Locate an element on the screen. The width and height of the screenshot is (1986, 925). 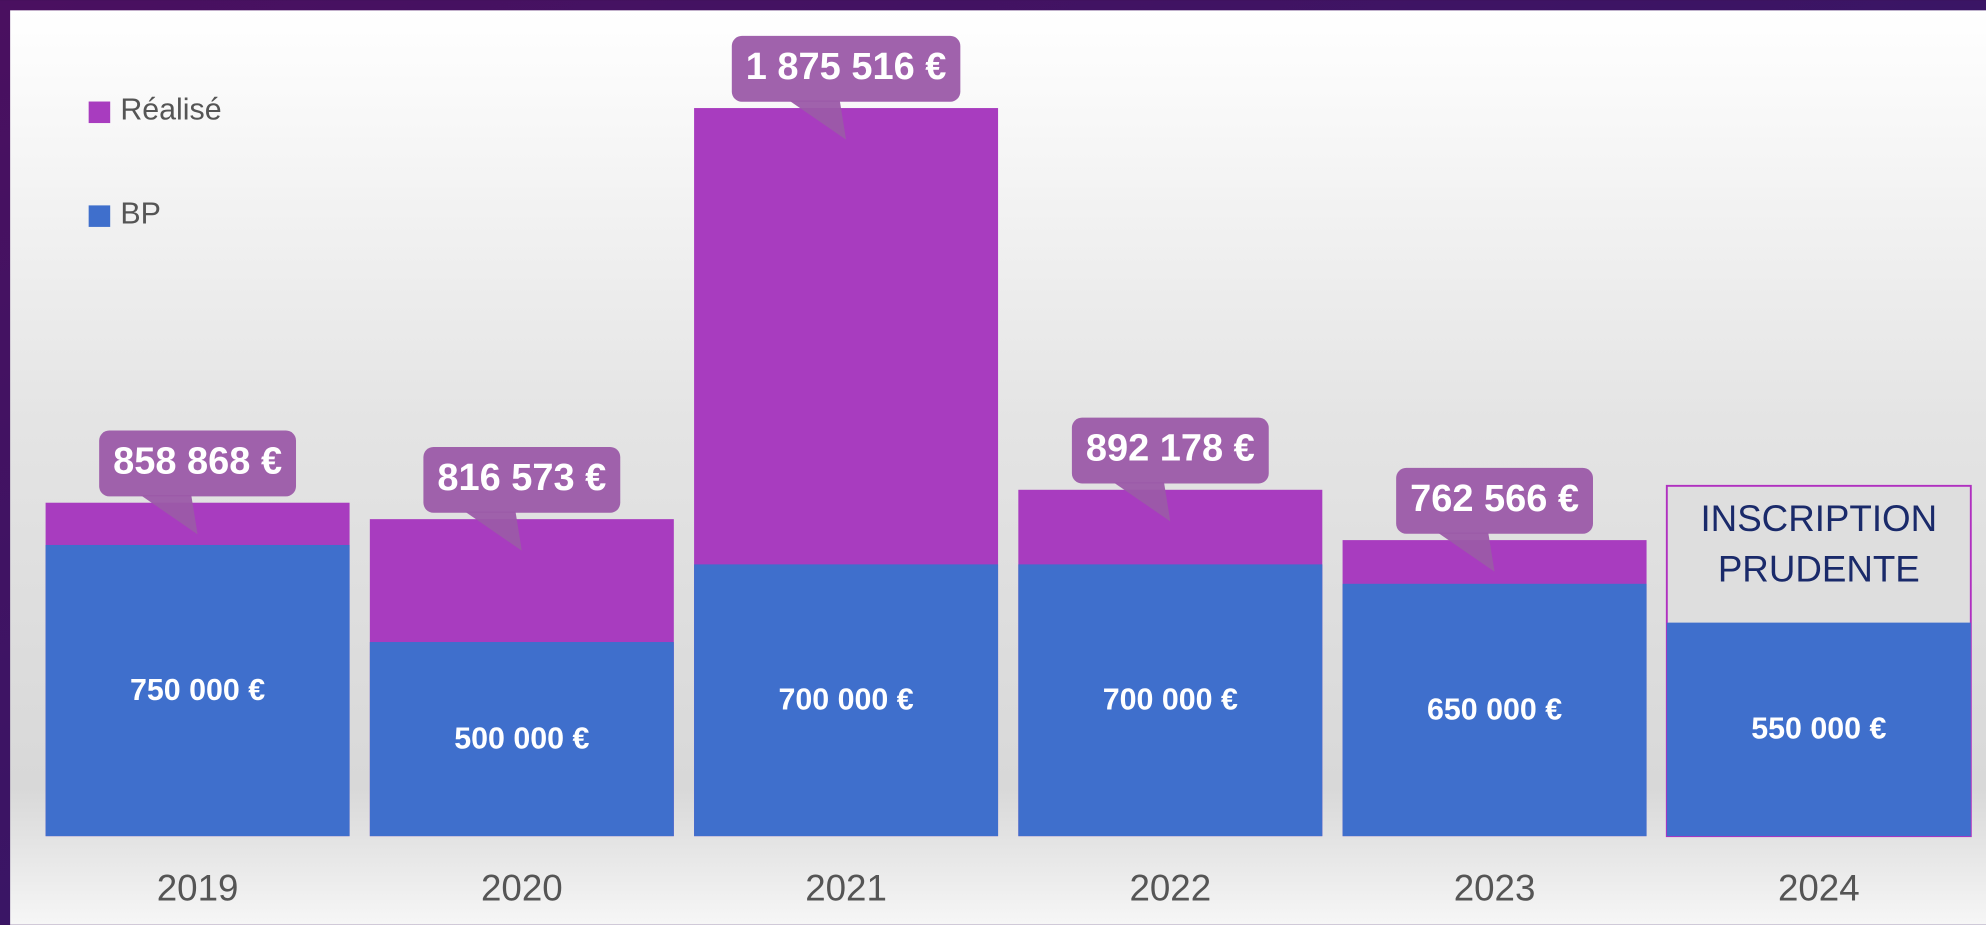
bp-value-label: 650 000 € is located at coordinates (1494, 709).